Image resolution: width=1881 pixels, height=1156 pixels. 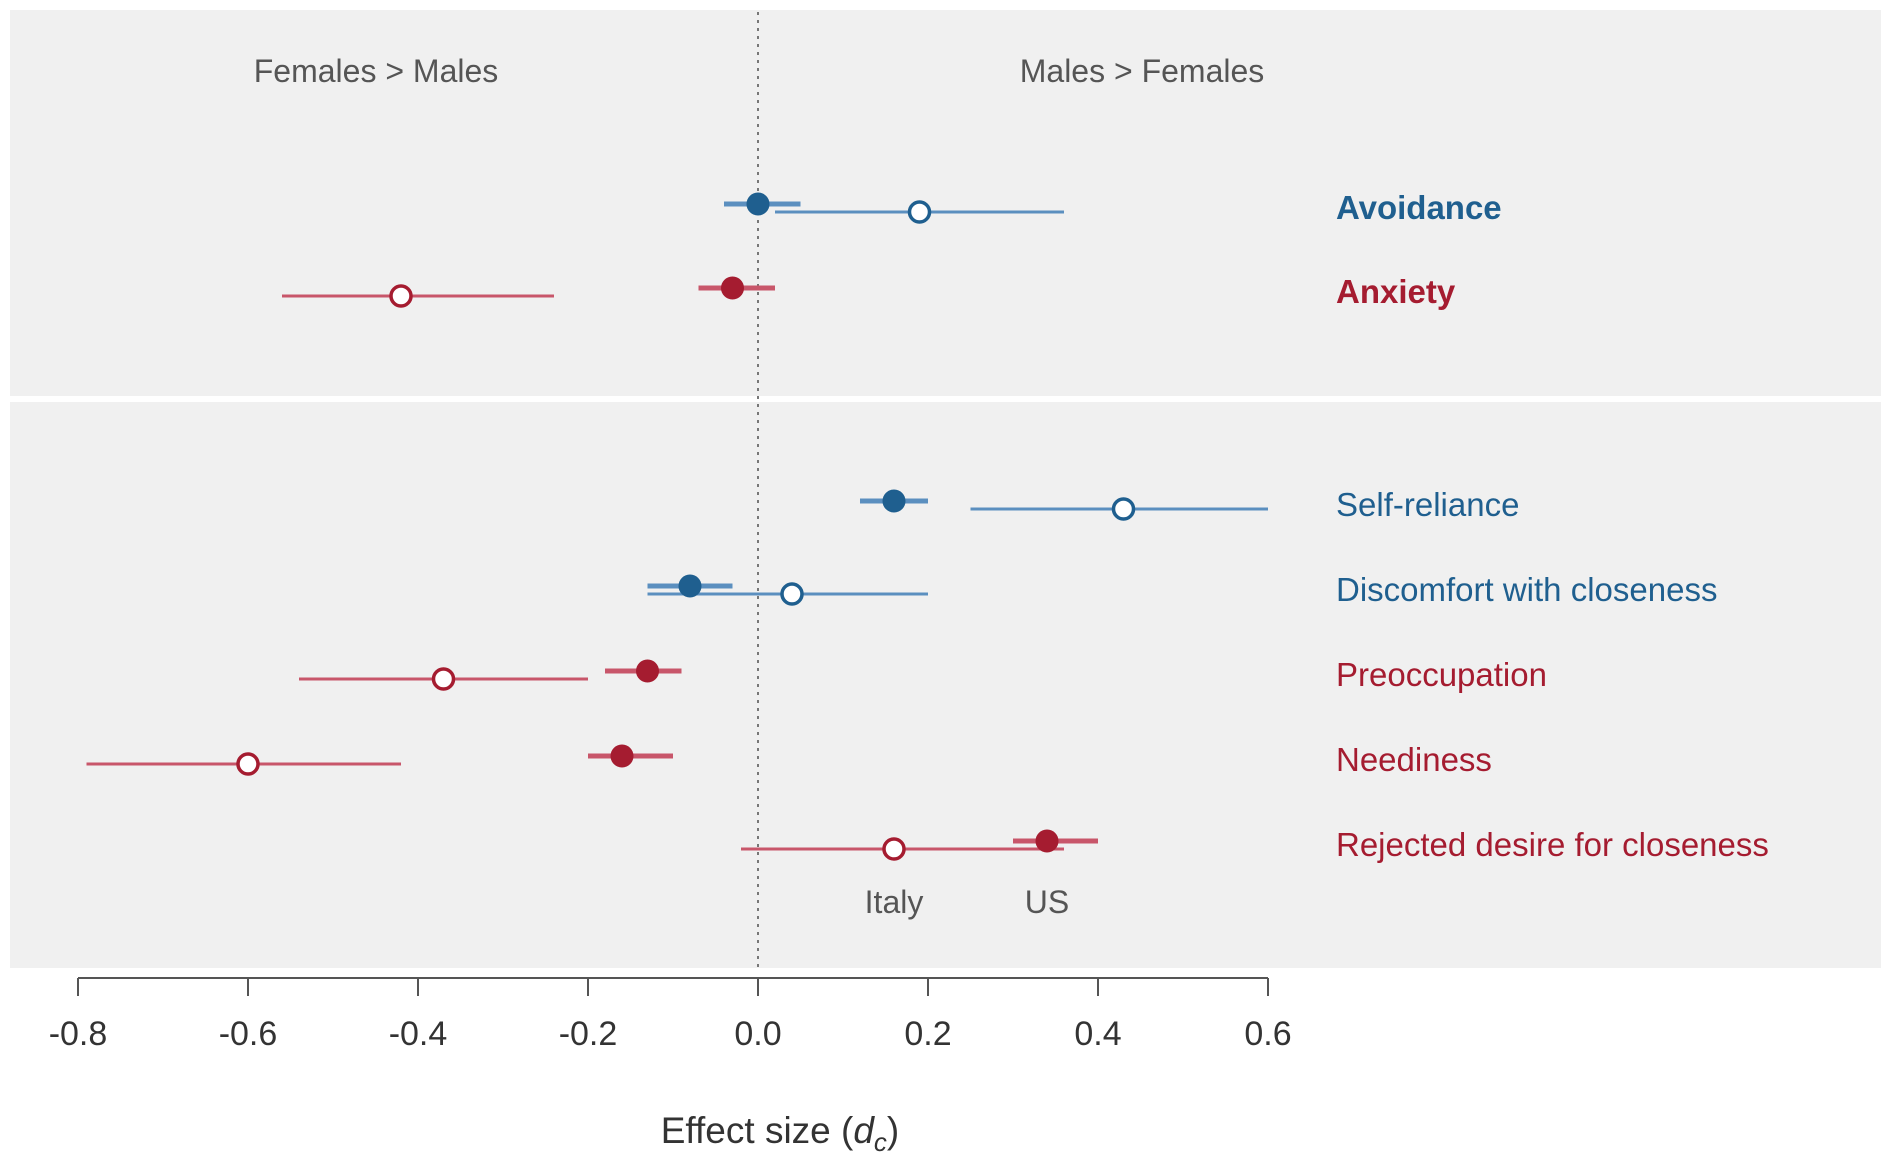 What do you see at coordinates (927, 1034) in the screenshot?
I see `x-tick-label-5: 0.2` at bounding box center [927, 1034].